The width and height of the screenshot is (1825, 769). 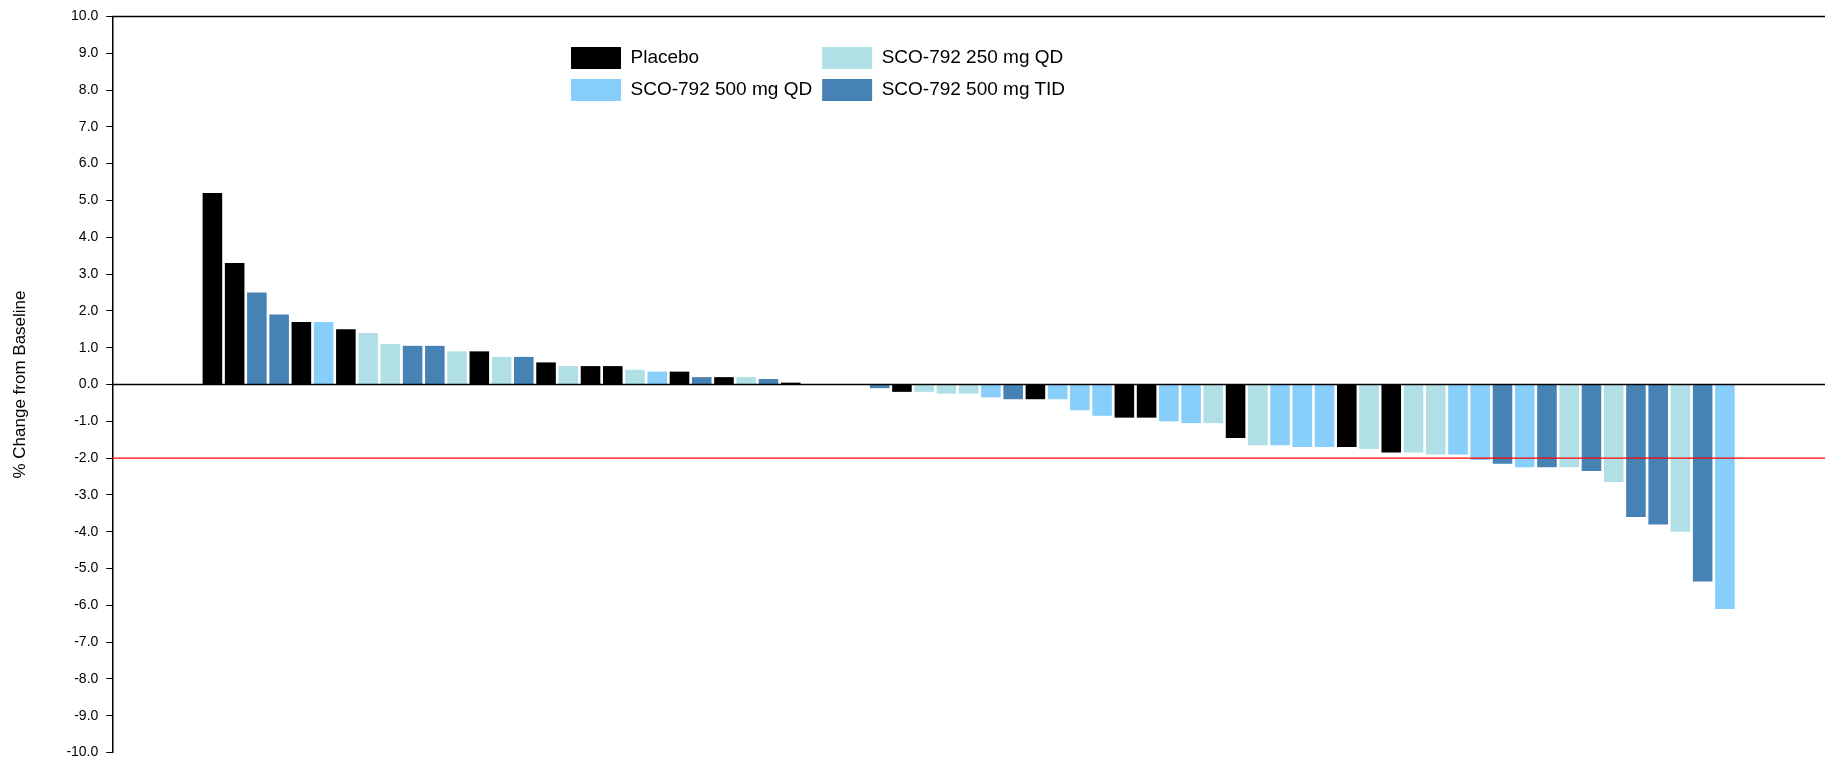 I want to click on y-tick-label: 0.0, so click(x=88, y=383).